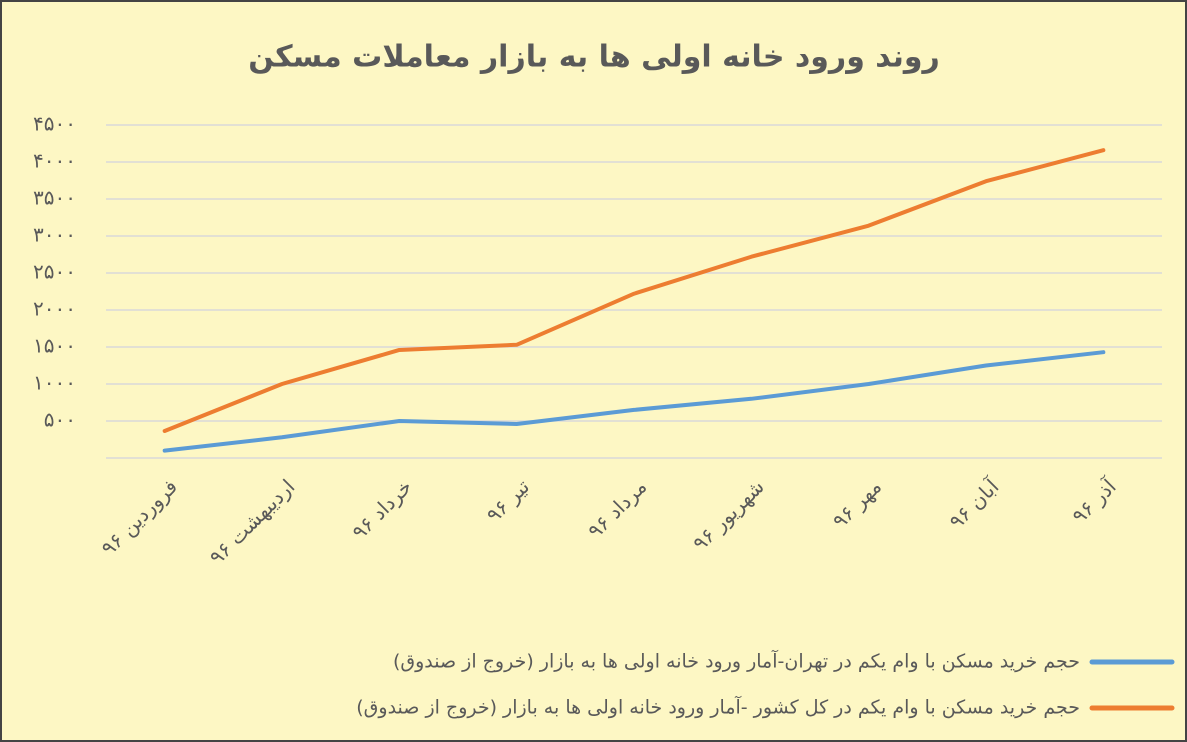 Image resolution: width=1187 pixels, height=742 pixels. Describe the element at coordinates (54, 383) in the screenshot. I see `y-tick-label: ۱۰۰۰` at that location.